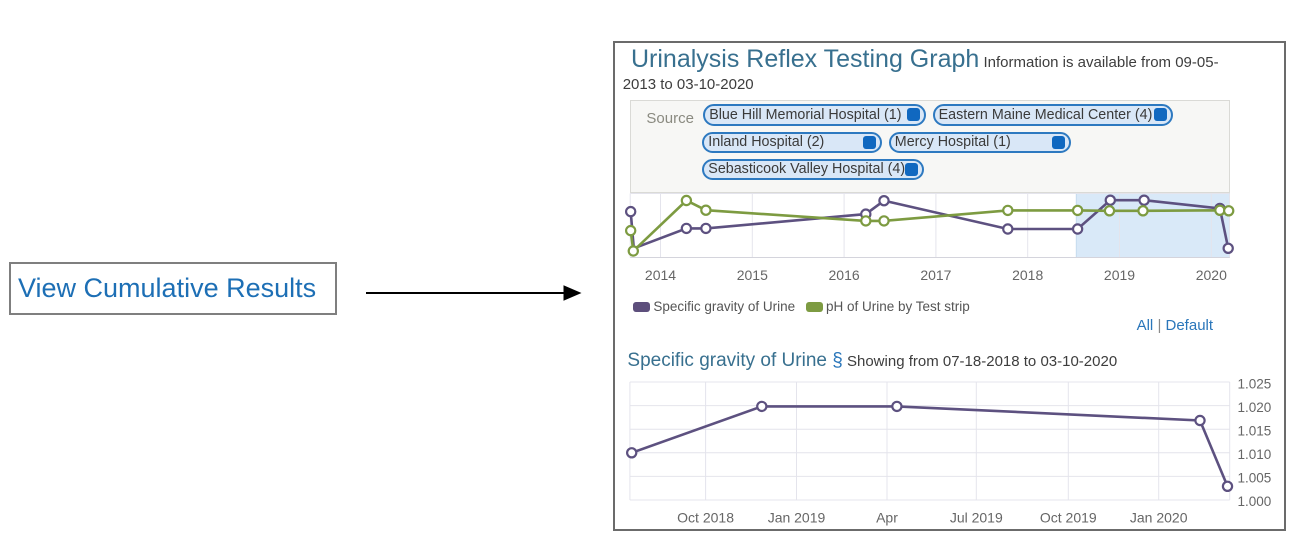  What do you see at coordinates (935, 275) in the screenshot?
I see `svg-text: 2017` at bounding box center [935, 275].